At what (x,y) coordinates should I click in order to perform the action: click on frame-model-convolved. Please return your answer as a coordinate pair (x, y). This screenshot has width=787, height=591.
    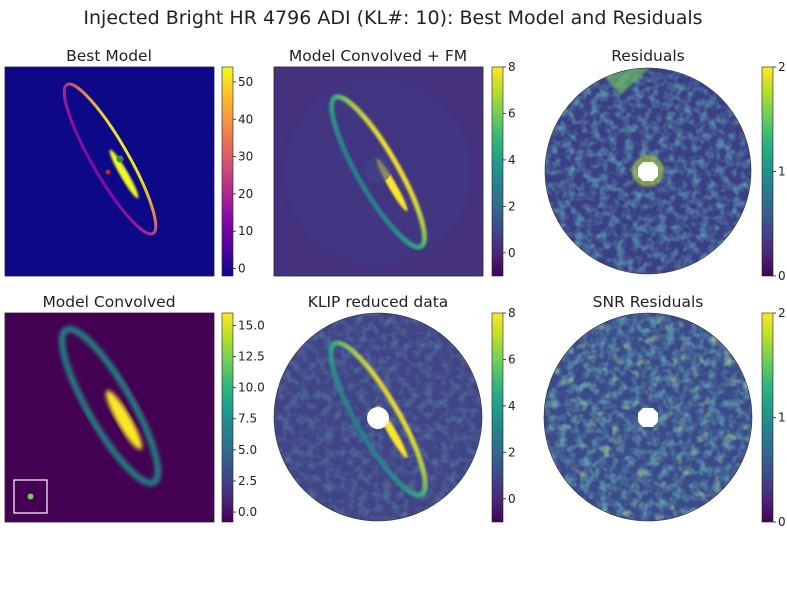
    Looking at the image, I should click on (109, 417).